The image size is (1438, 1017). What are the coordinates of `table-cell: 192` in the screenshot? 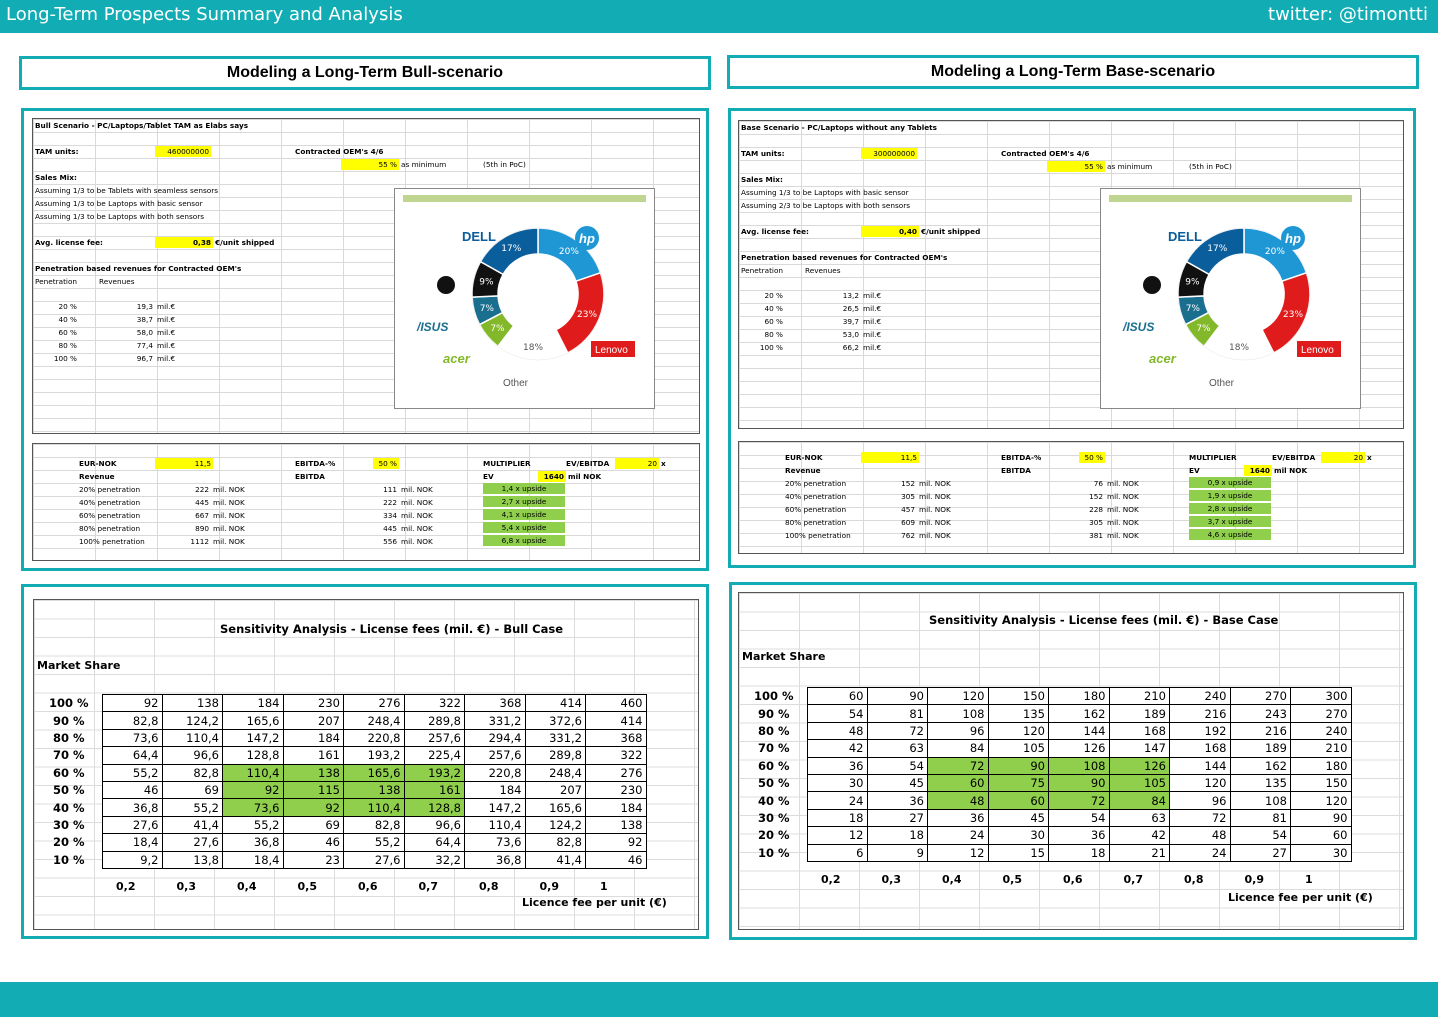 It's located at (1200, 731).